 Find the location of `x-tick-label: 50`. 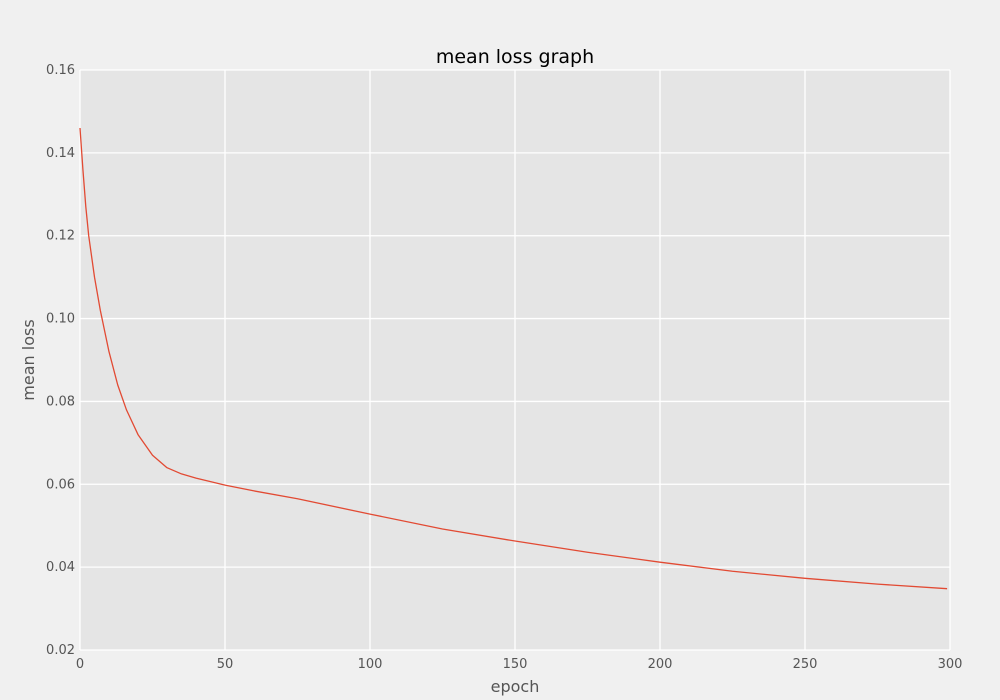

x-tick-label: 50 is located at coordinates (225, 664).